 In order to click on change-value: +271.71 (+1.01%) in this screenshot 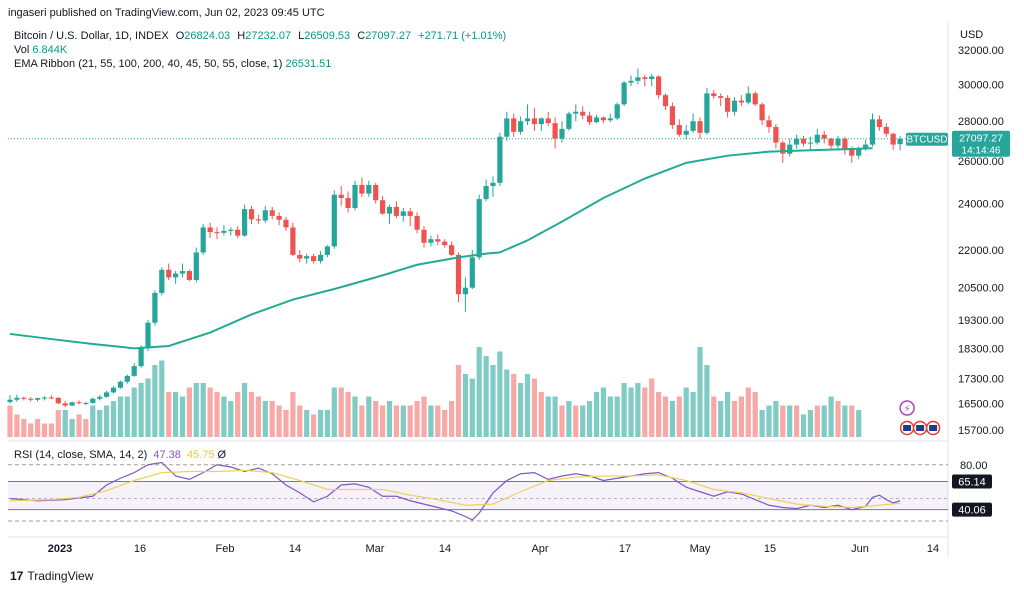, I will do `click(462, 36)`.